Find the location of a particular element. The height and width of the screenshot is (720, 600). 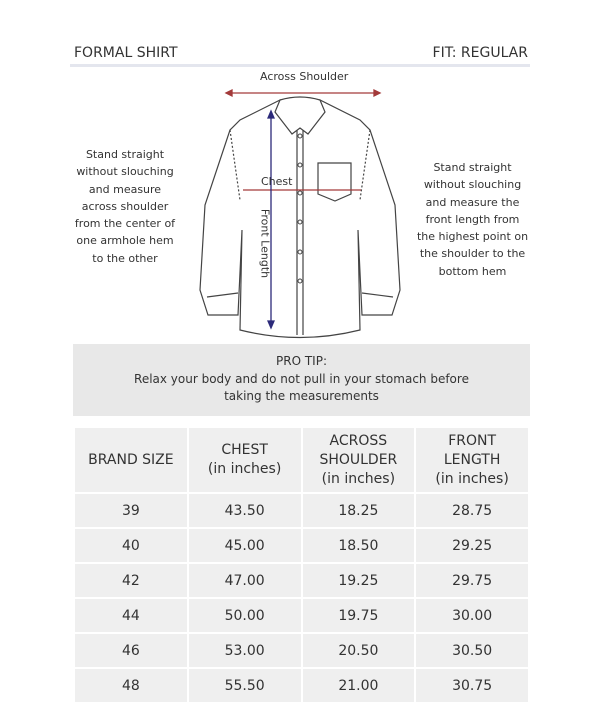

cell-front-length: 30.50 is located at coordinates (472, 650).